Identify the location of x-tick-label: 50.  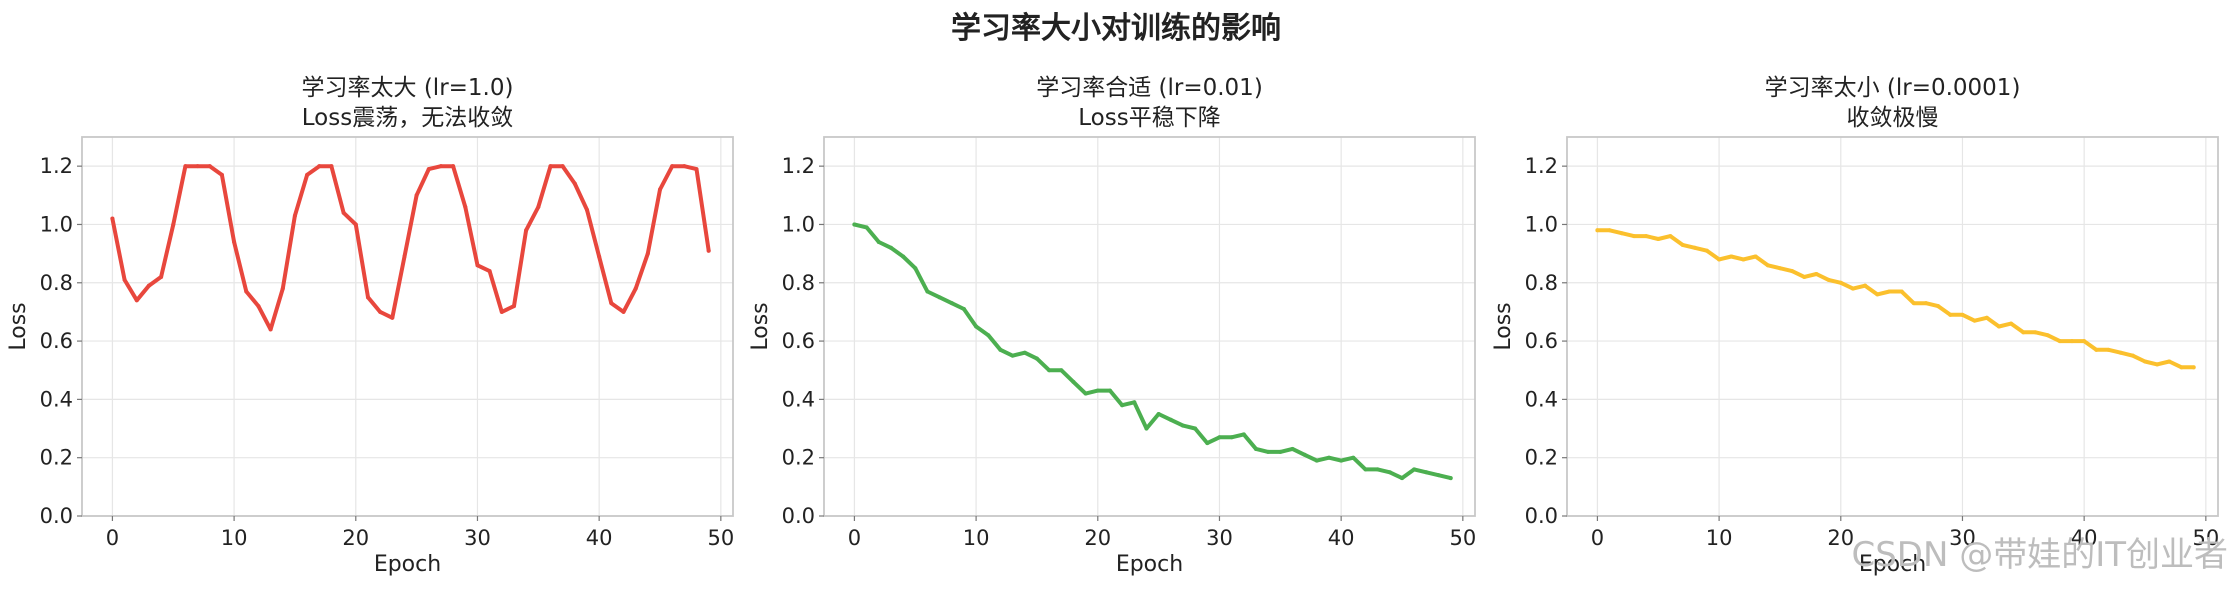
(720, 538).